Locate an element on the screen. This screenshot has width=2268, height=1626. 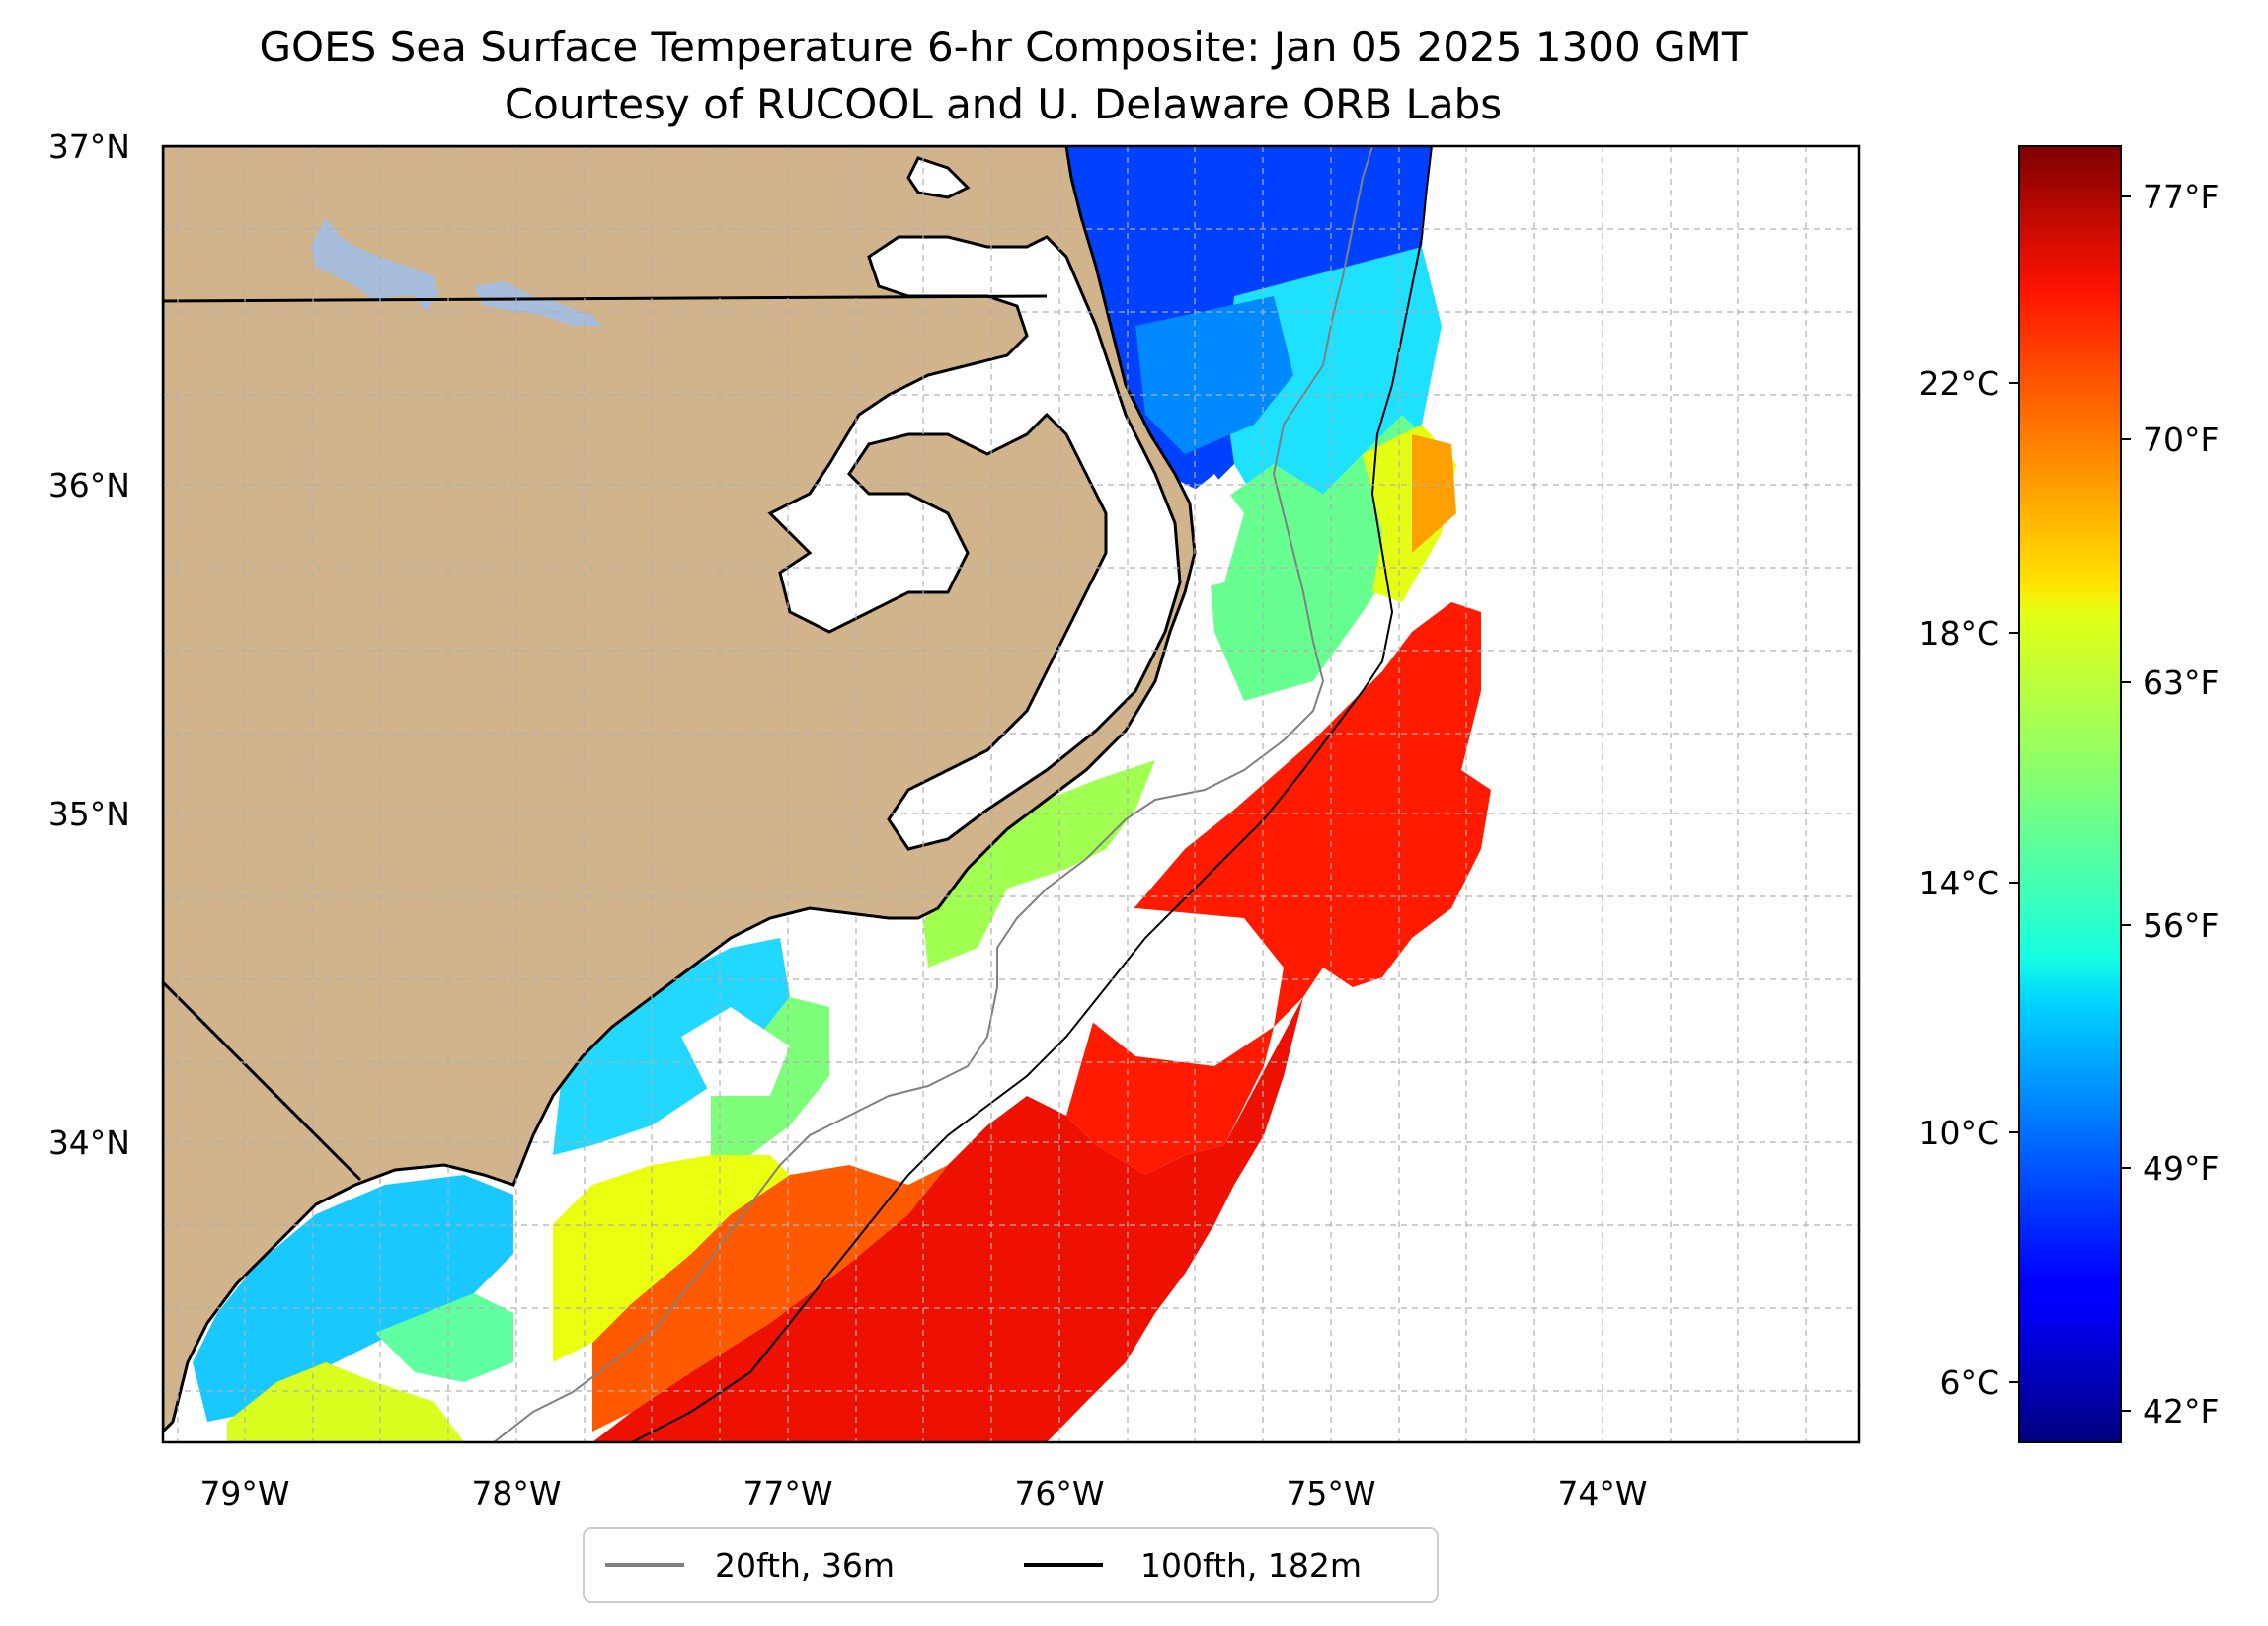
colorbar-f-tick-label: 49°F is located at coordinates (2181, 1168).